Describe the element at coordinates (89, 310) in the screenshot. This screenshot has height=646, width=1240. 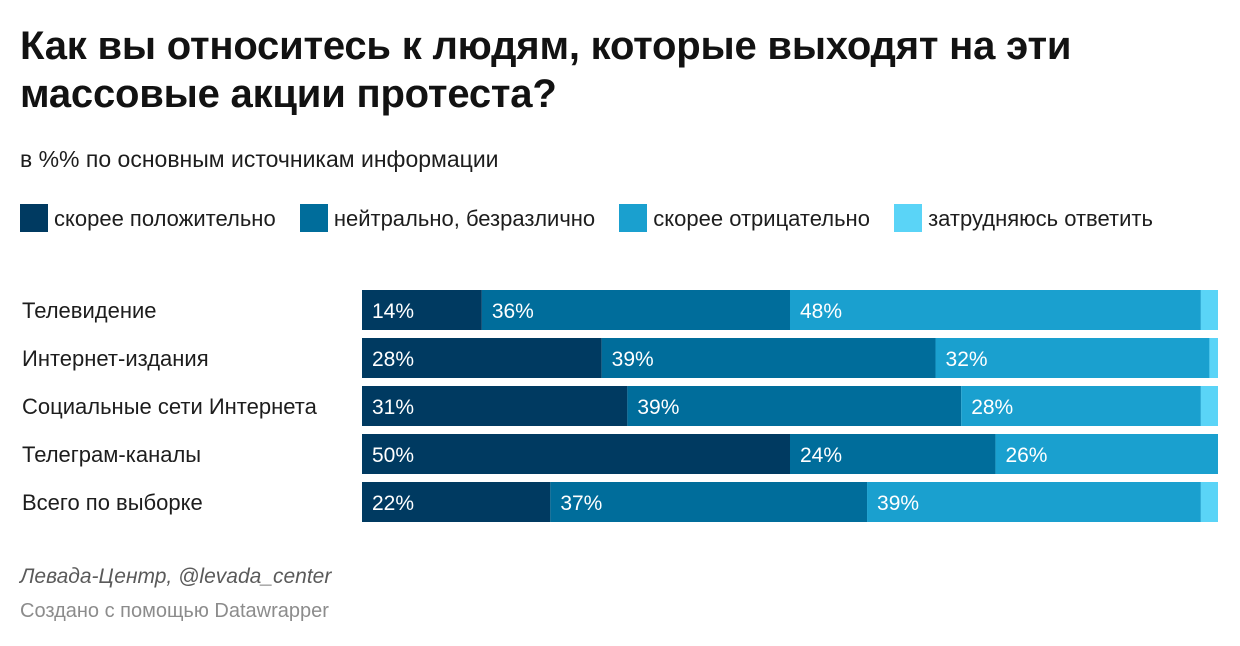
I see `category-label: Телевидение` at that location.